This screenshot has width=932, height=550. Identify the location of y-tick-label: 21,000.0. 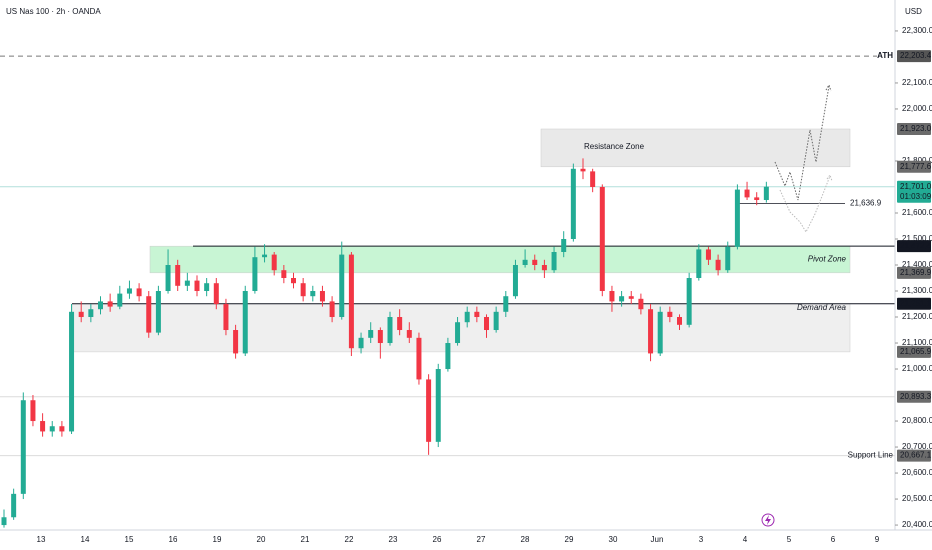
(917, 368).